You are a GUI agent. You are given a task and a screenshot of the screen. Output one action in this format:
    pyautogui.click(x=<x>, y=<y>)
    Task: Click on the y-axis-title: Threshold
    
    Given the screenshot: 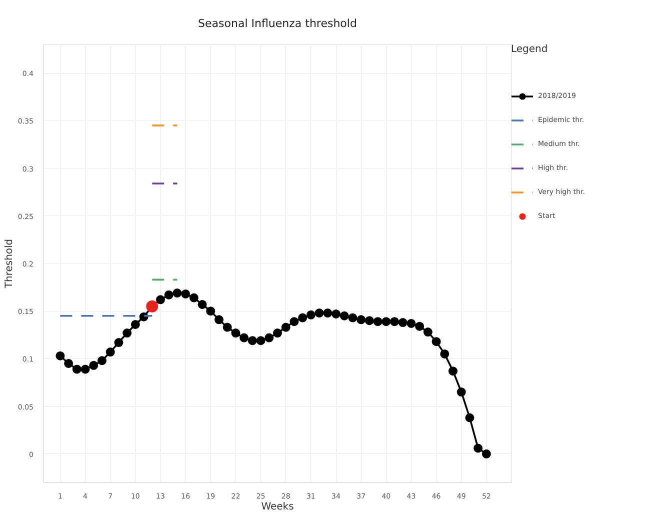 What is the action you would take?
    pyautogui.click(x=9, y=264)
    